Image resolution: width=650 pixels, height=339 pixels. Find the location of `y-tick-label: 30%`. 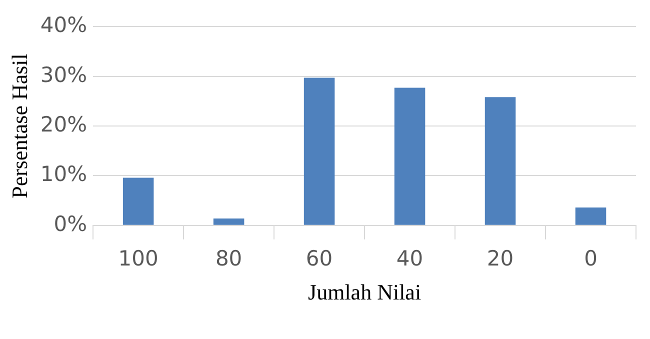

y-tick-label: 30% is located at coordinates (64, 74).